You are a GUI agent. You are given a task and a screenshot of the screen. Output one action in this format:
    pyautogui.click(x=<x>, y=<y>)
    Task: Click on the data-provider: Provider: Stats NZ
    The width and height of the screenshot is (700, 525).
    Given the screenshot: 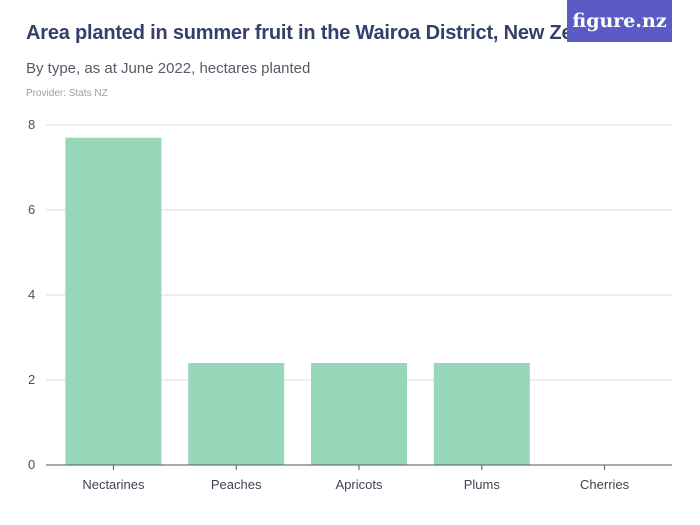 What is the action you would take?
    pyautogui.click(x=67, y=93)
    